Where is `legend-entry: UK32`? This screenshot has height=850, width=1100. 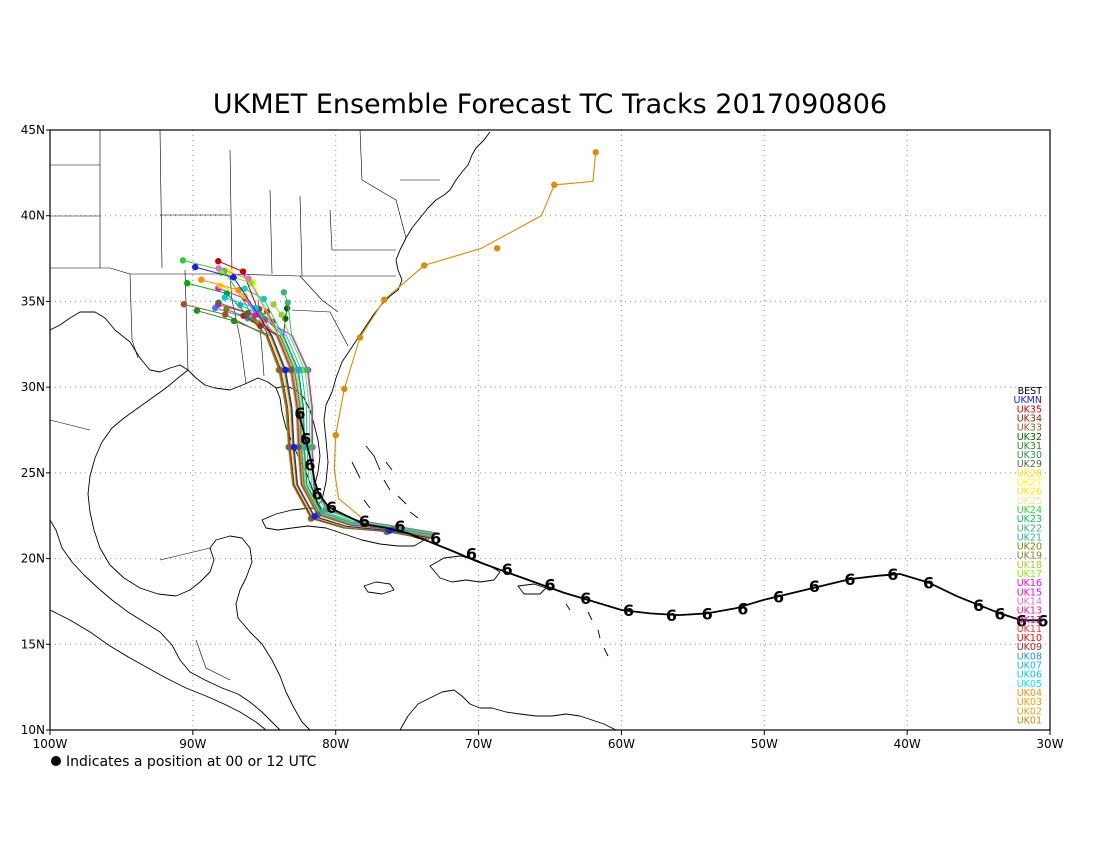 legend-entry: UK32 is located at coordinates (1029, 437).